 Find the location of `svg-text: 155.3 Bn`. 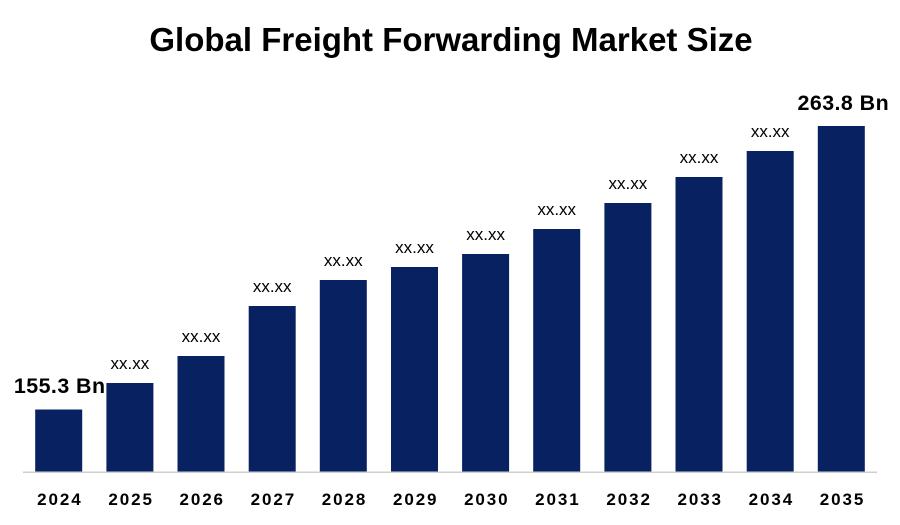

svg-text: 155.3 Bn is located at coordinates (60, 386).